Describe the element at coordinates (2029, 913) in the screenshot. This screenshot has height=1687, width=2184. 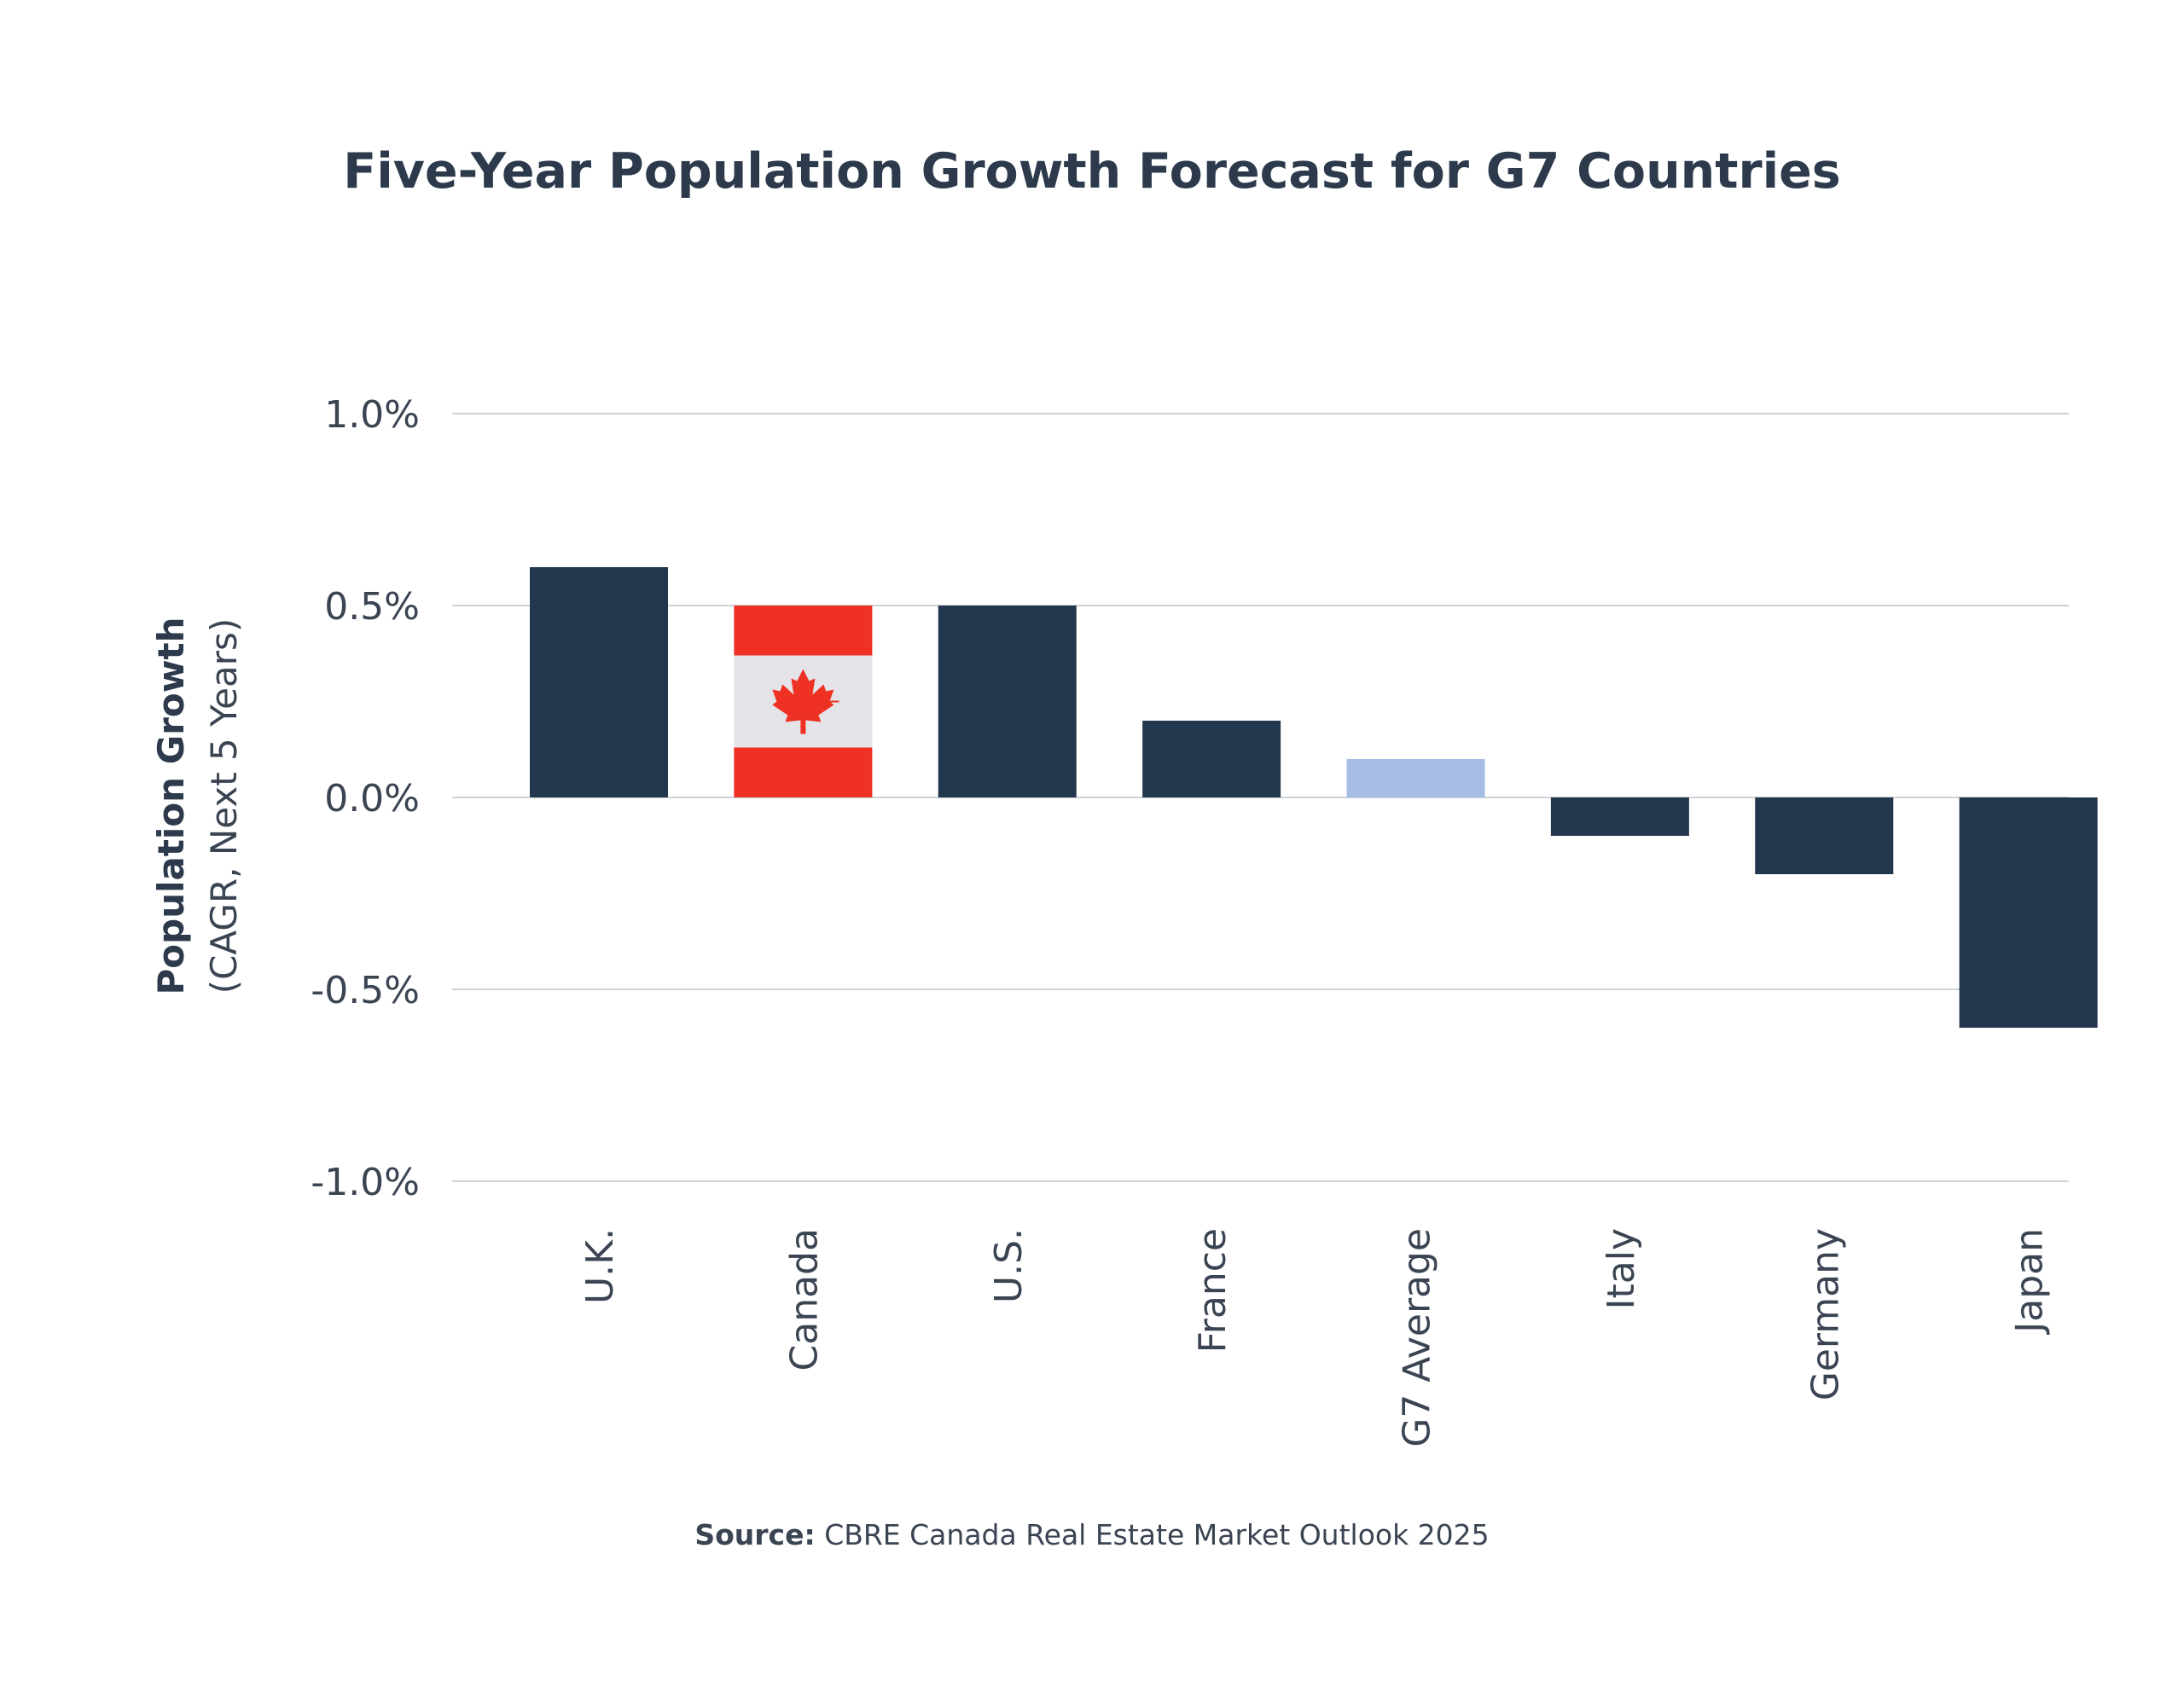
I see `bar-japan` at that location.